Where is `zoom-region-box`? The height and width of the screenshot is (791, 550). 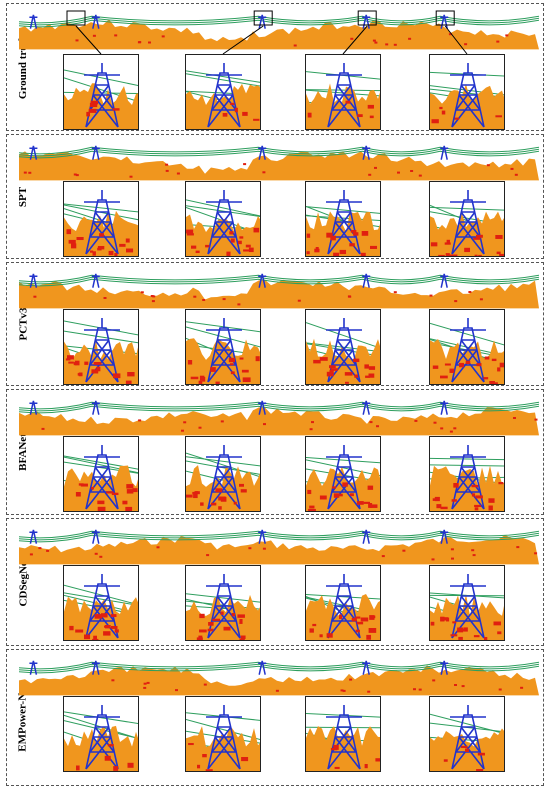
zoom-region-box is located at coordinates (367, 18).